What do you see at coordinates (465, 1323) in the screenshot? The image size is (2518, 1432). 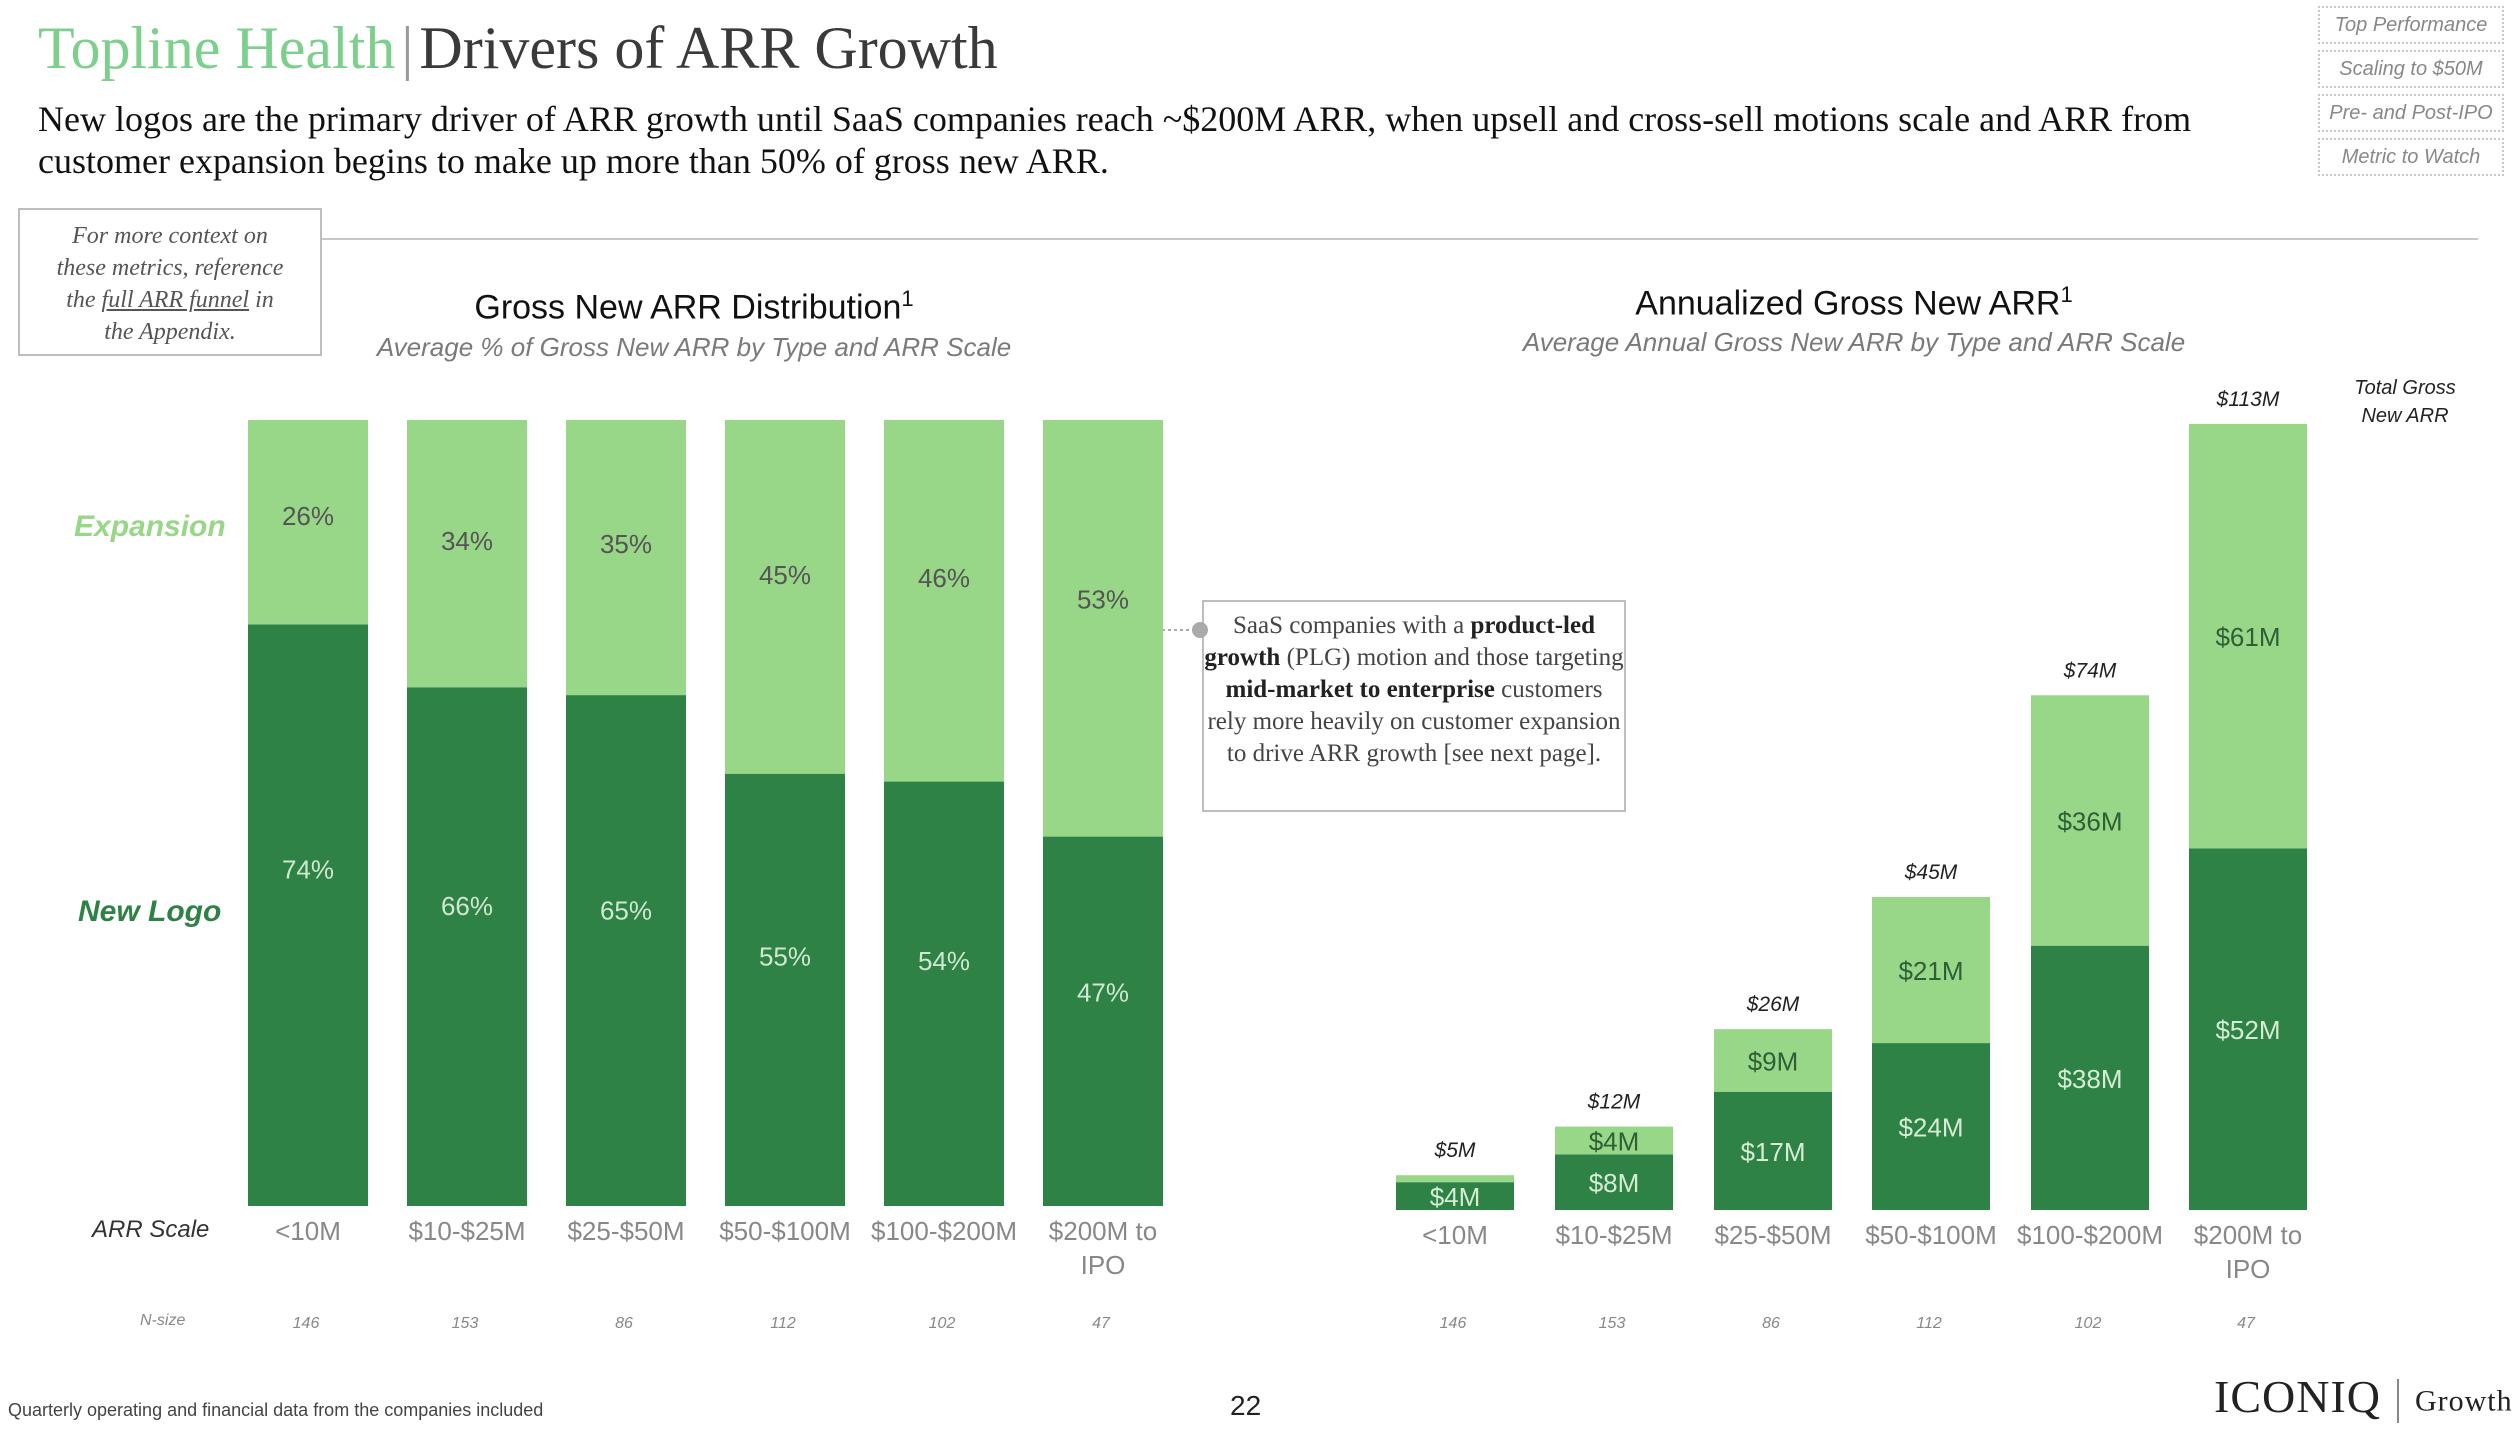 I see `chart1-n-size: 153` at bounding box center [465, 1323].